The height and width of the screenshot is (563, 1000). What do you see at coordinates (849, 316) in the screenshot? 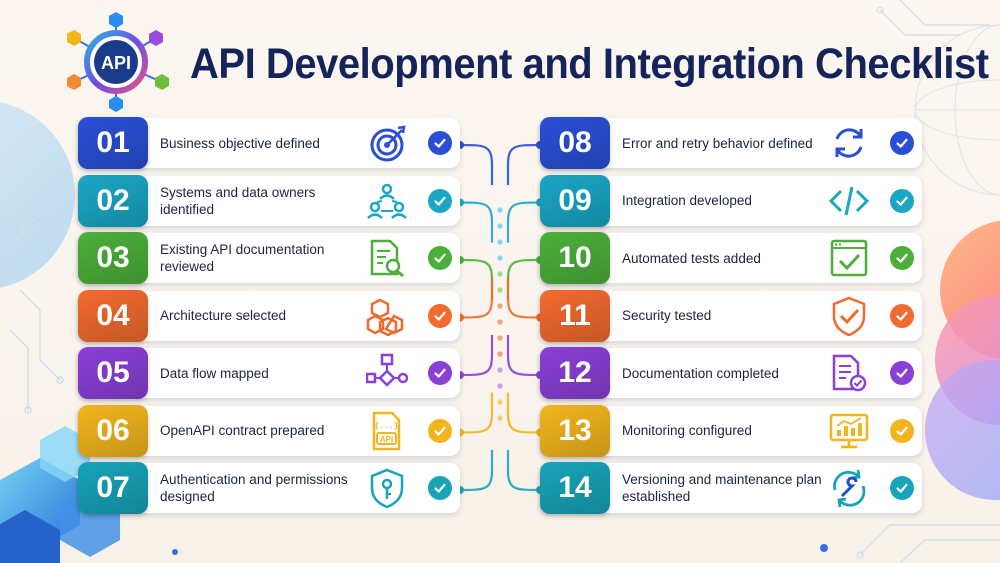
I see `shield-check-icon` at bounding box center [849, 316].